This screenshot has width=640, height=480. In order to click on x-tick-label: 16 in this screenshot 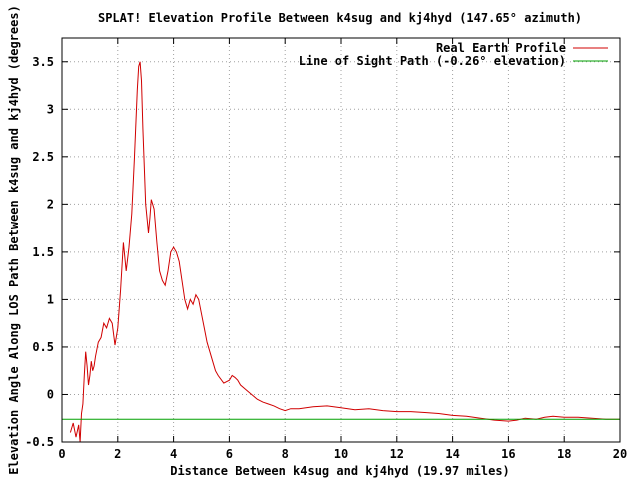, I will do `click(508, 454)`.